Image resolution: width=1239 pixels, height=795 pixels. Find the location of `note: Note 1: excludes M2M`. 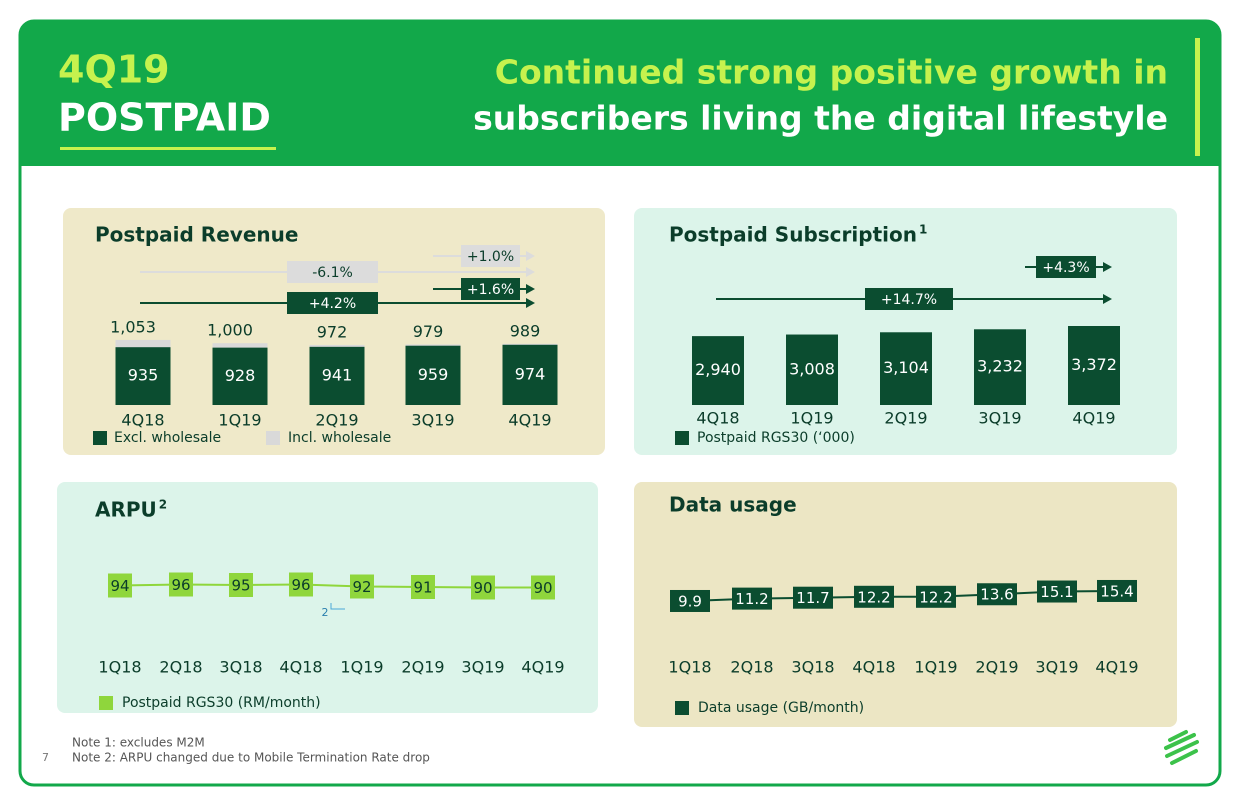

note: Note 1: excludes M2M is located at coordinates (138, 743).